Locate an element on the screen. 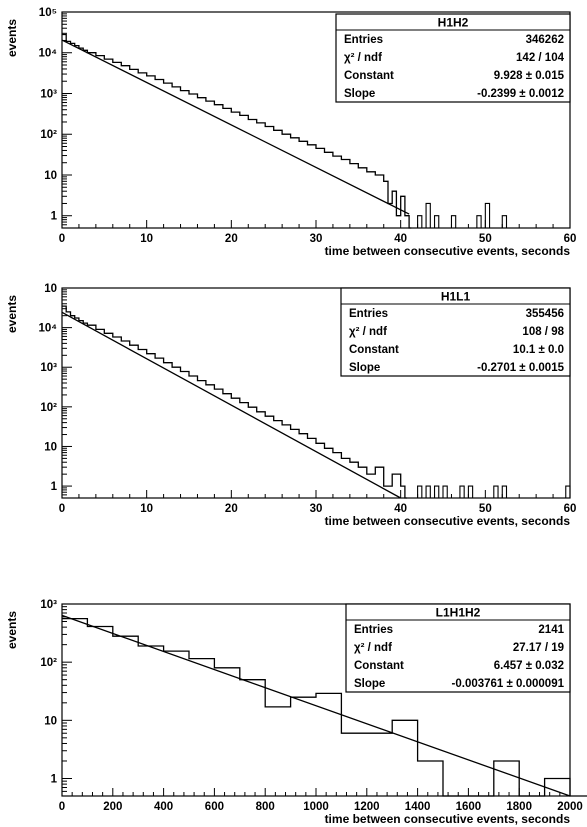 The width and height of the screenshot is (587, 827). stats-row-value: 355456 is located at coordinates (545, 314).